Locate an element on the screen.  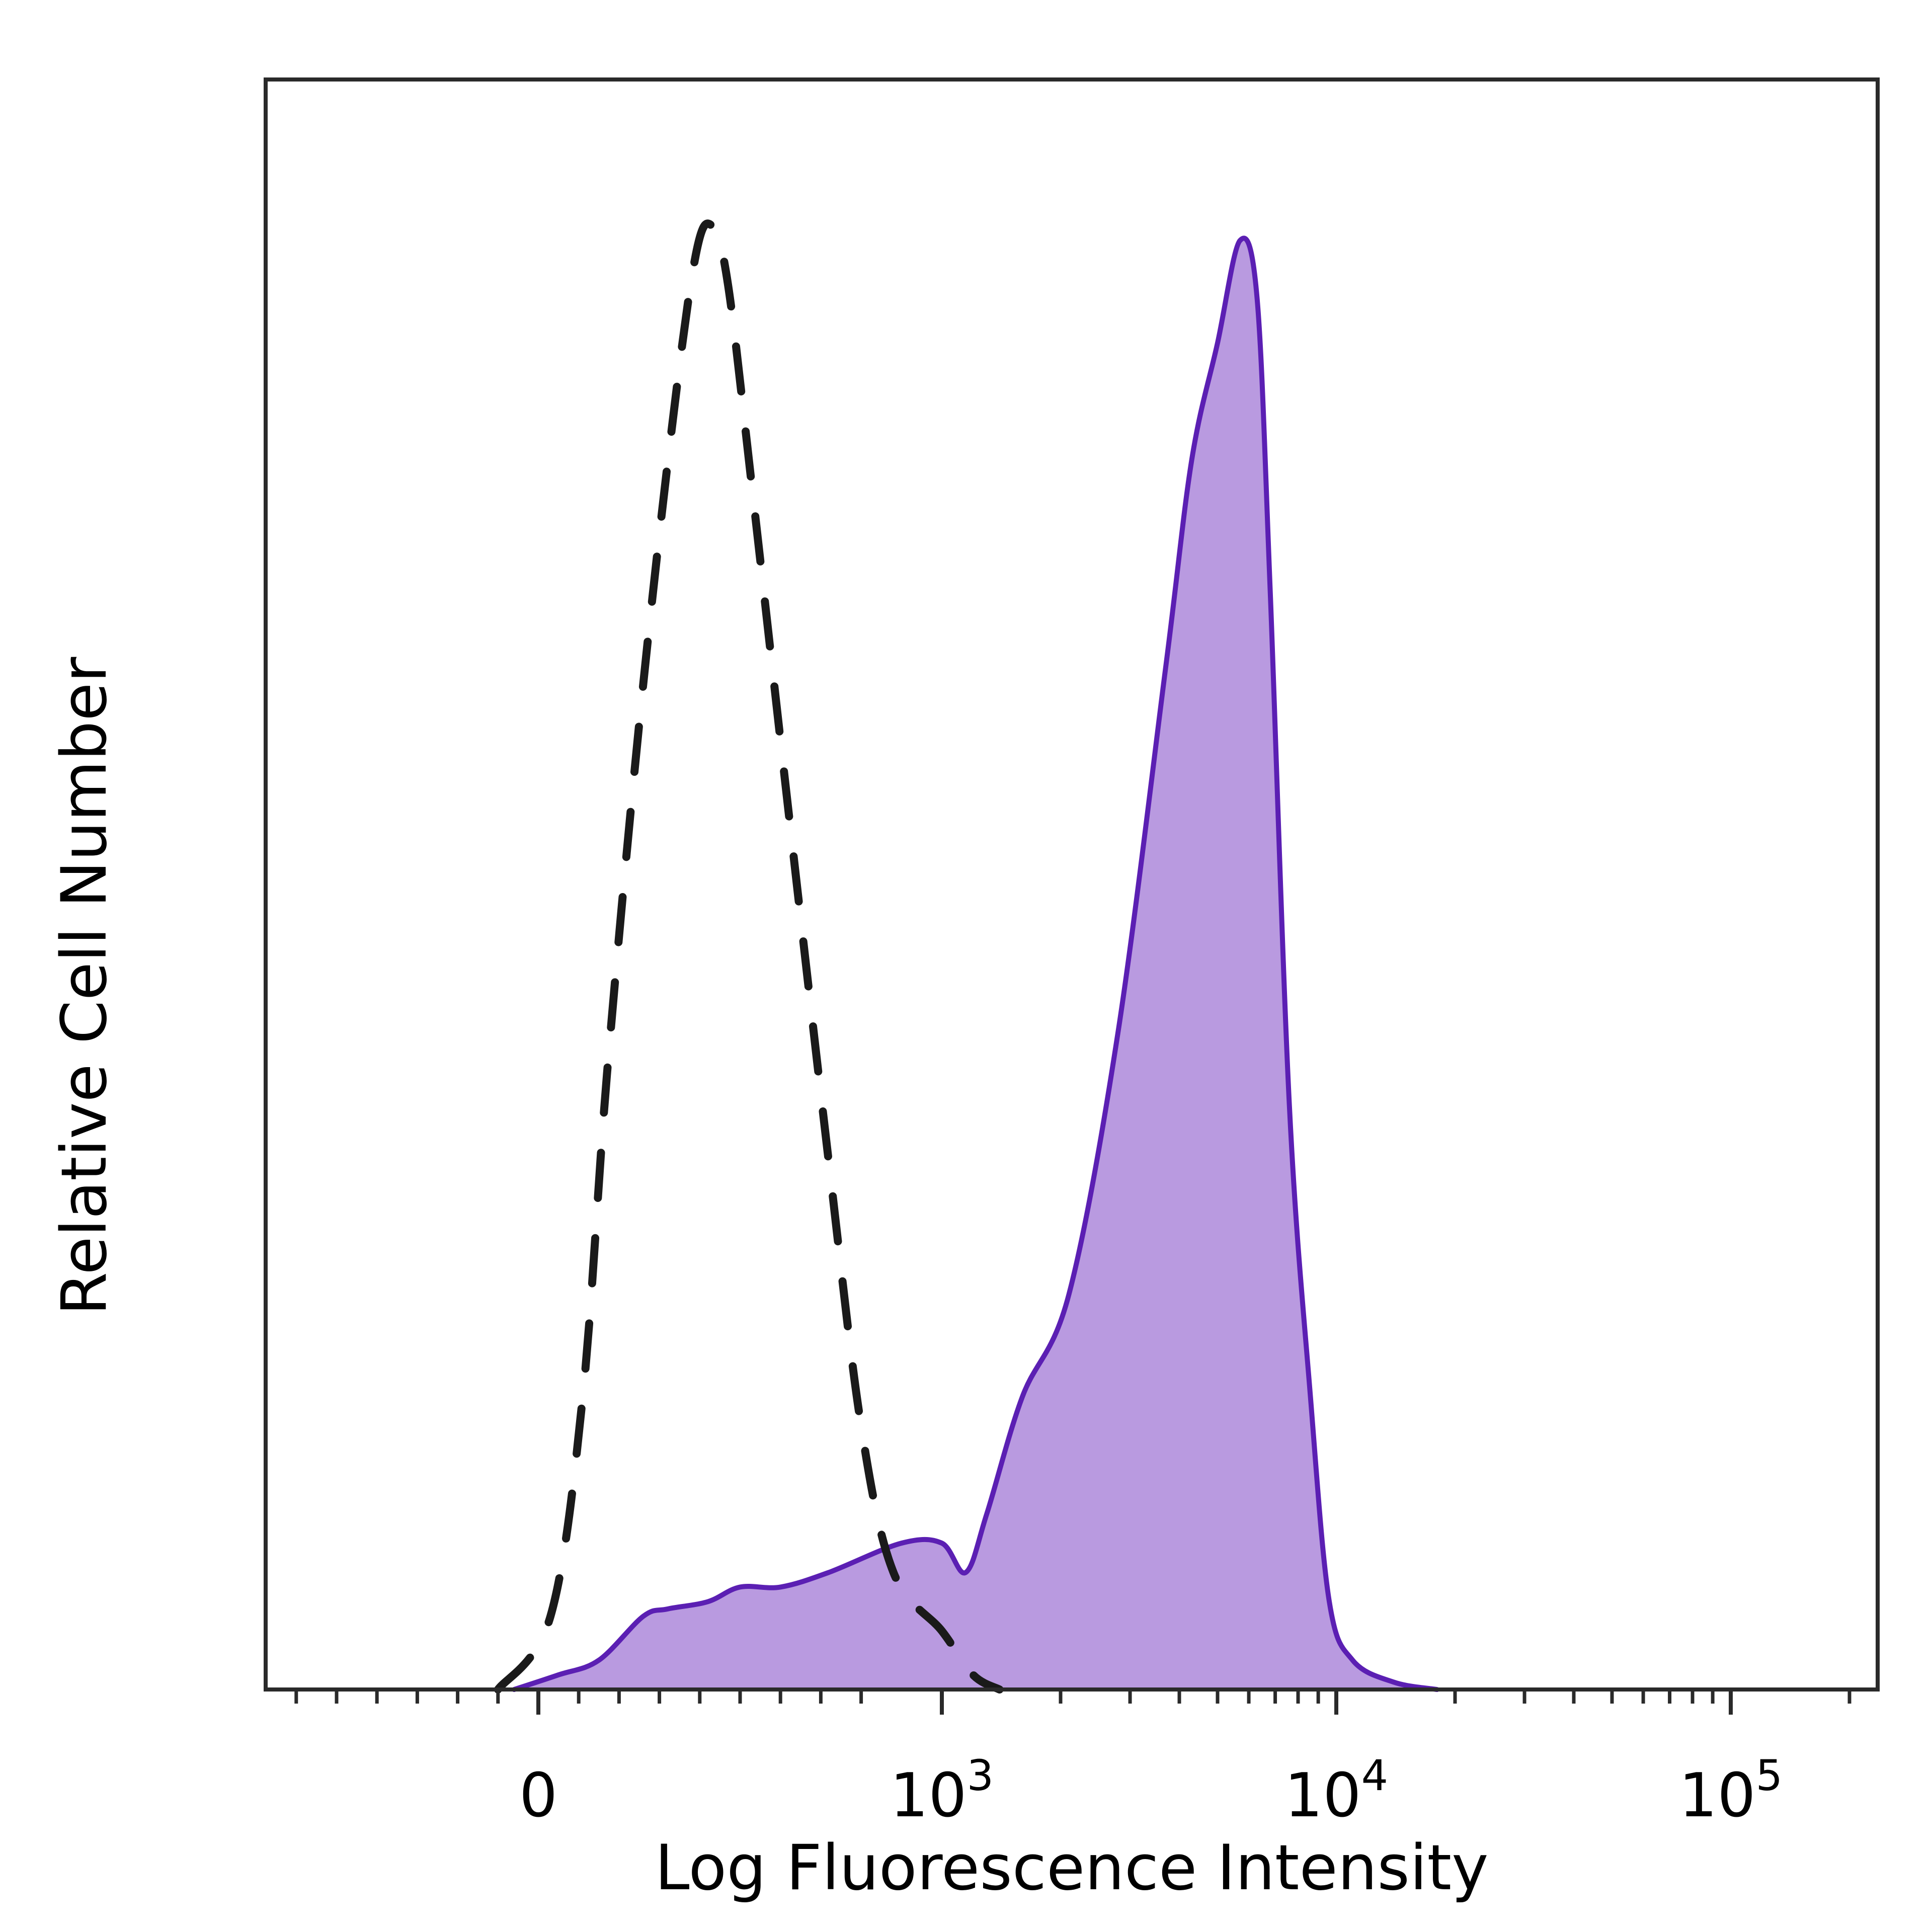
y-axis-label: Relative Cell Number is located at coordinates (84, 987).